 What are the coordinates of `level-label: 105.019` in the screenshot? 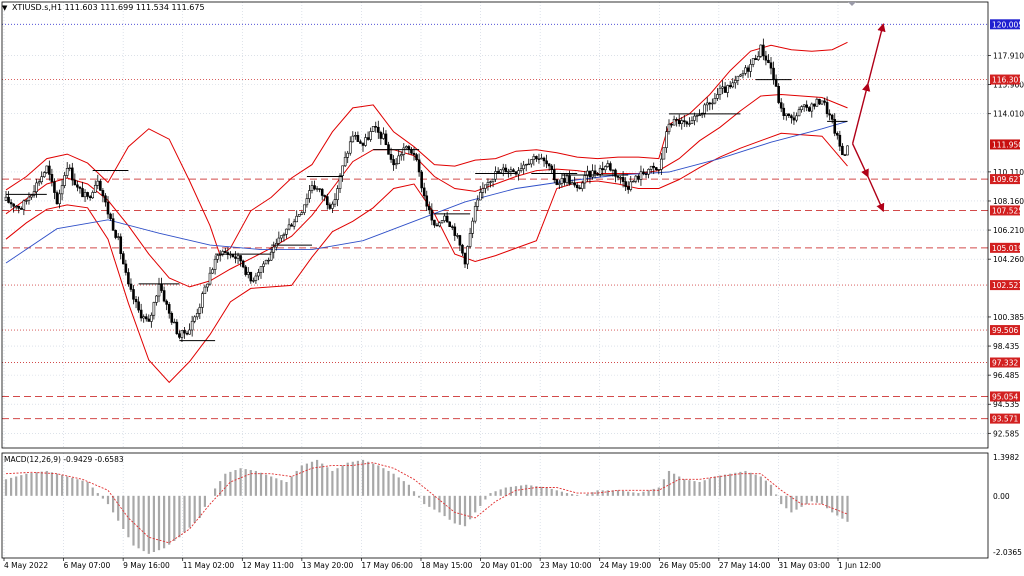 It's located at (1007, 248).